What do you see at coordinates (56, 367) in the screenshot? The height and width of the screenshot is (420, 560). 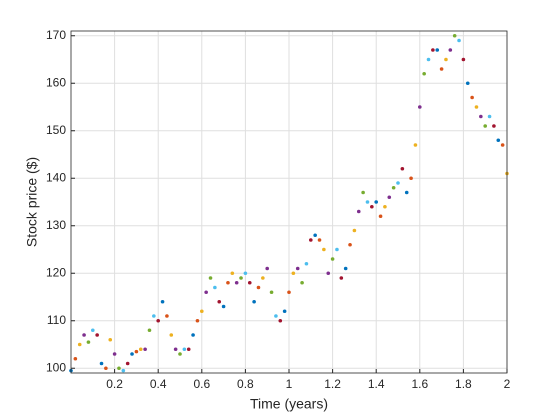 I see `y-tick-label: 100` at bounding box center [56, 367].